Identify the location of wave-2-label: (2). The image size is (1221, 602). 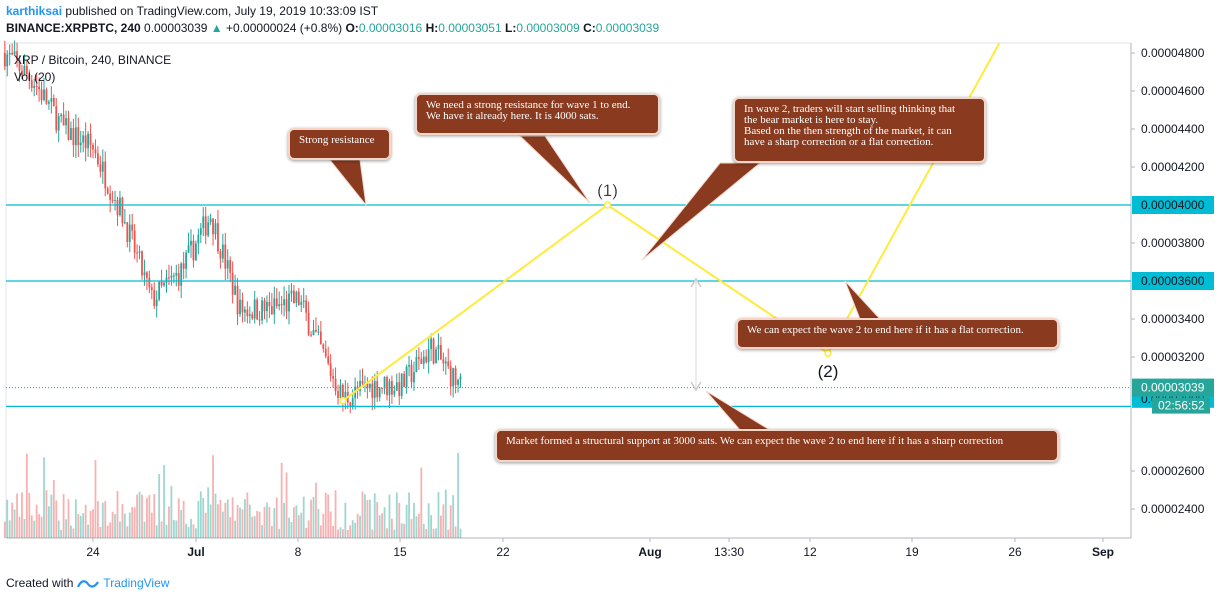
(828, 371).